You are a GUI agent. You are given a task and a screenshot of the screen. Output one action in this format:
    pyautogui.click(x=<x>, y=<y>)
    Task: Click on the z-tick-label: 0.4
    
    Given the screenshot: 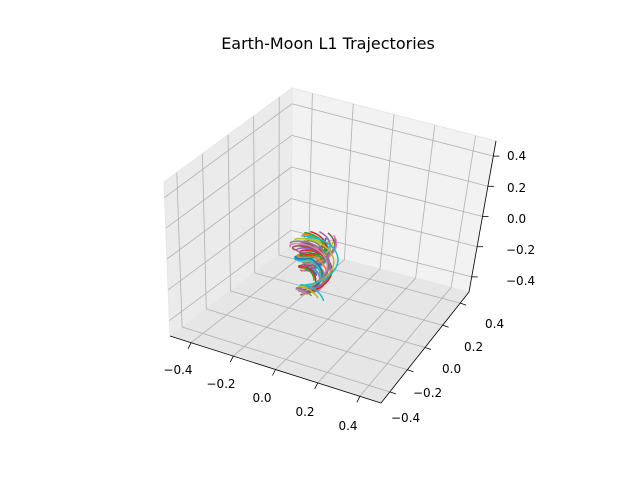 What is the action you would take?
    pyautogui.click(x=516, y=156)
    